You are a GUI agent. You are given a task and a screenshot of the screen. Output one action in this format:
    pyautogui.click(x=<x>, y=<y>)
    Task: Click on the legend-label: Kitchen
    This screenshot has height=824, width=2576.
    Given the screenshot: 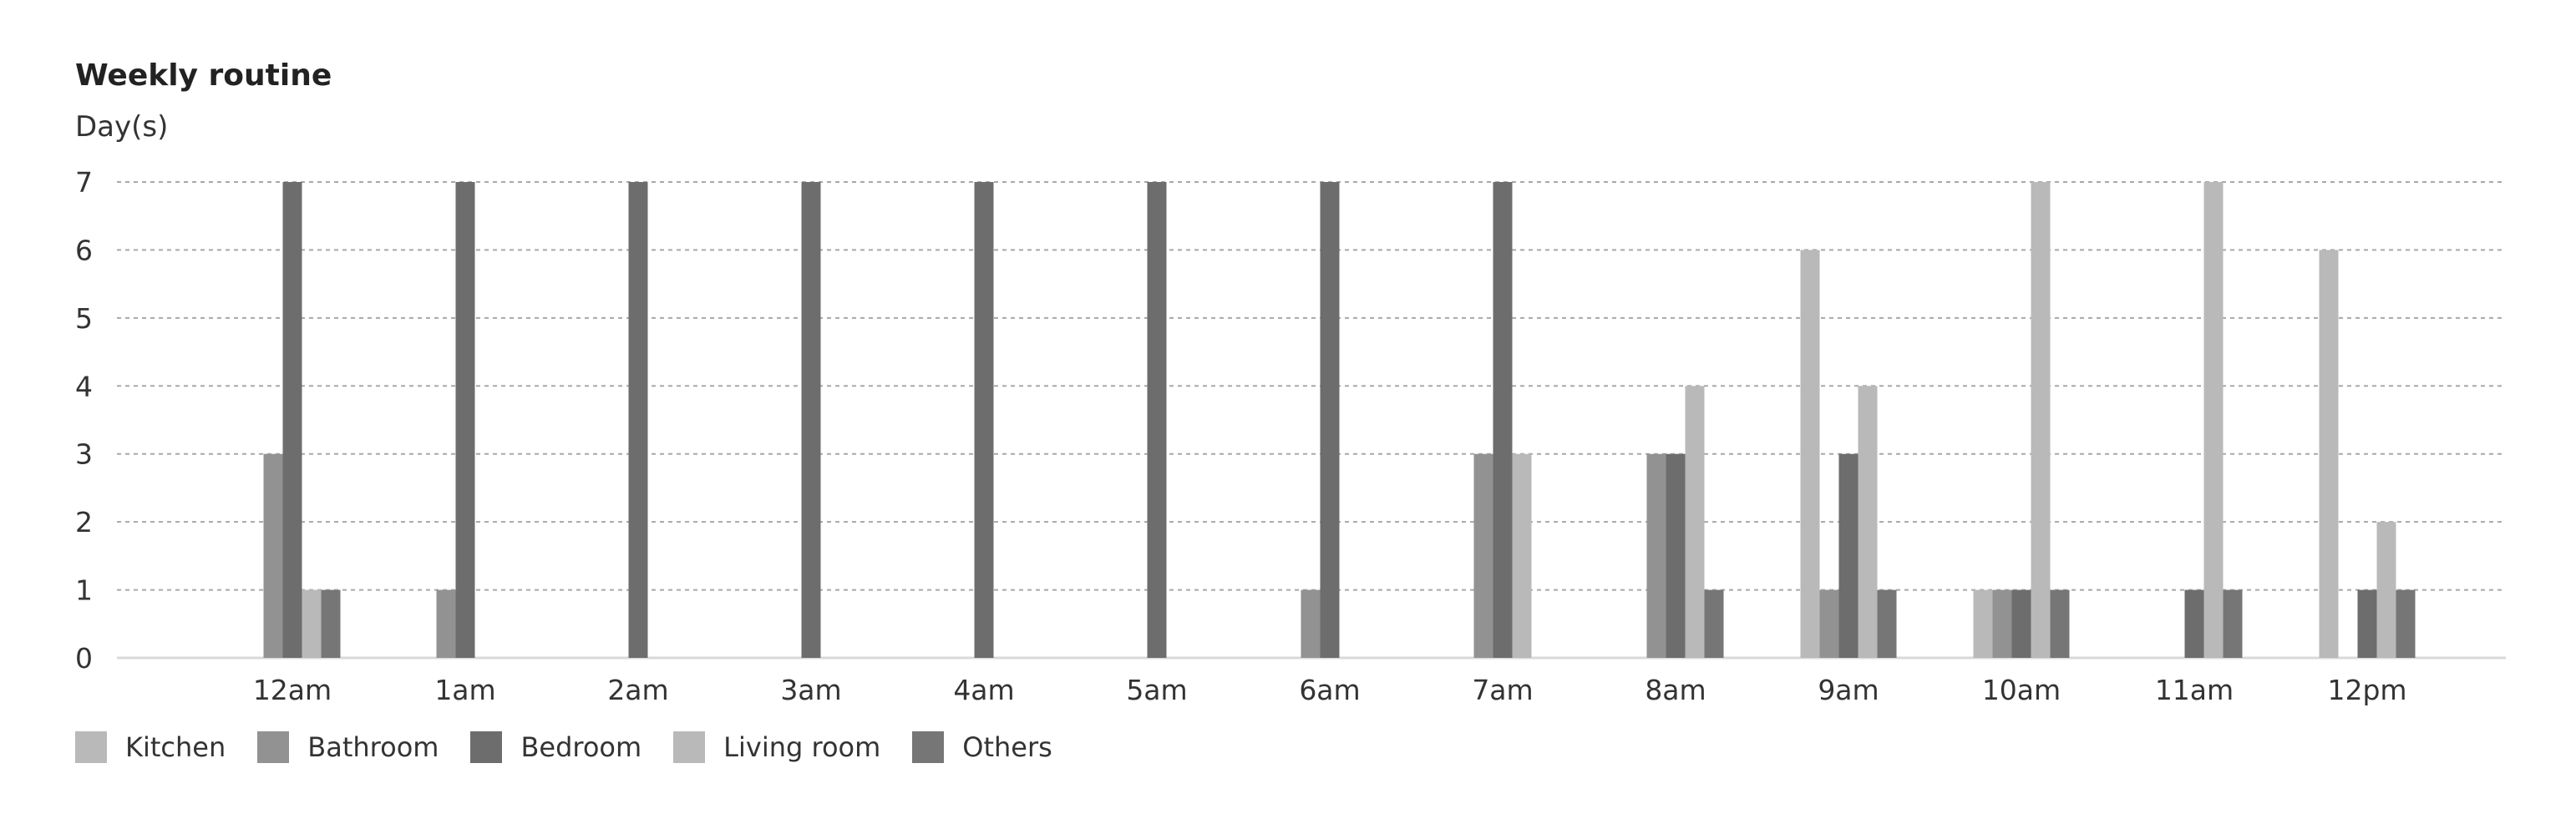 What is the action you would take?
    pyautogui.click(x=175, y=747)
    